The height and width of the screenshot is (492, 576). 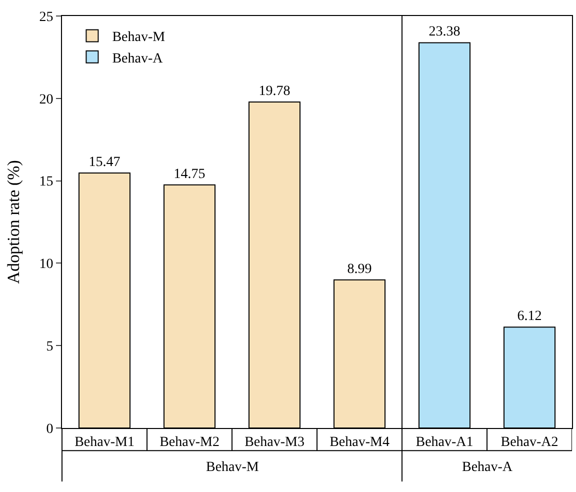 What do you see at coordinates (50, 429) in the screenshot?
I see `y-tick-label: 0` at bounding box center [50, 429].